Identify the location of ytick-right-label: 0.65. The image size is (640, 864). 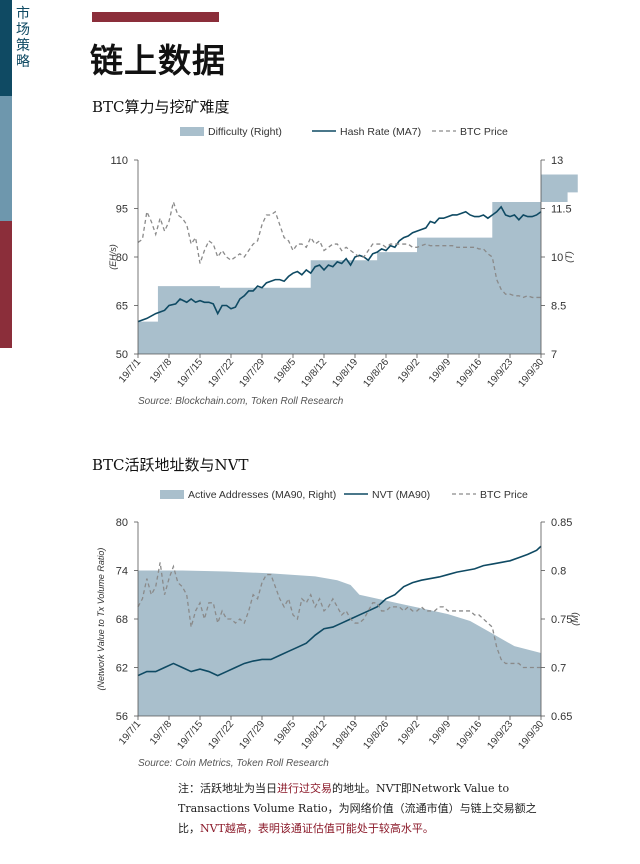
(561, 717).